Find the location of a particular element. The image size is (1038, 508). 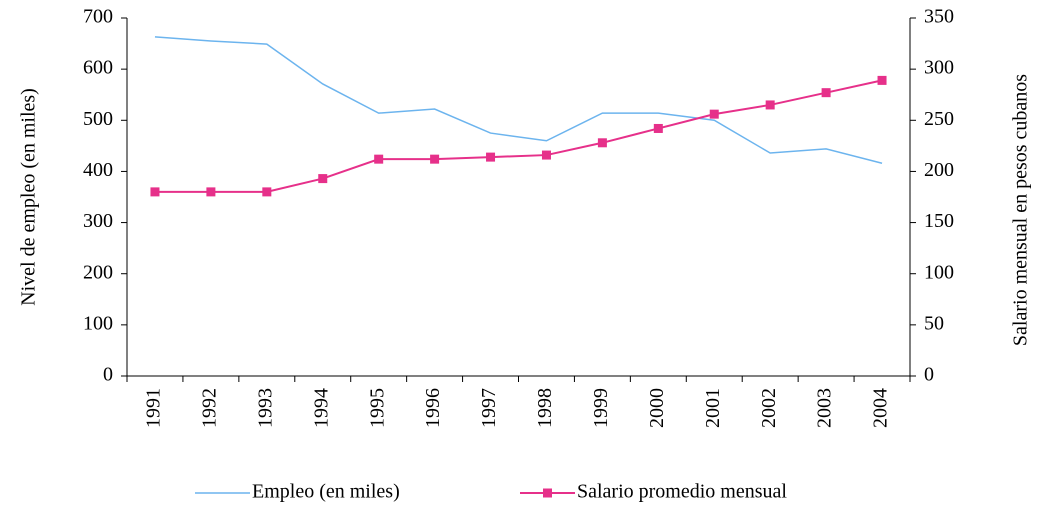

x-tick-label: 1995 is located at coordinates (377, 408).